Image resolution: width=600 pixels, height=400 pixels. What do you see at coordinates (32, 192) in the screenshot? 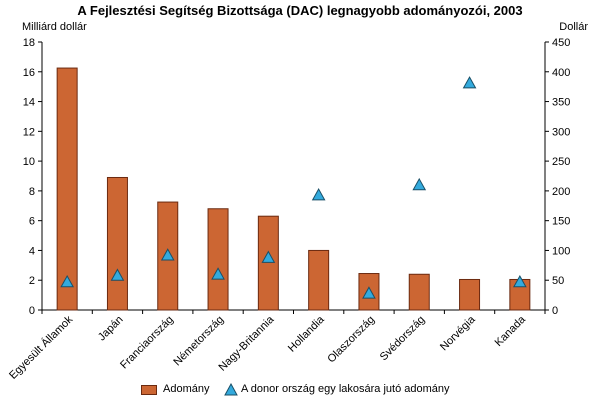
I see `left-tick-label: 8` at bounding box center [32, 192].